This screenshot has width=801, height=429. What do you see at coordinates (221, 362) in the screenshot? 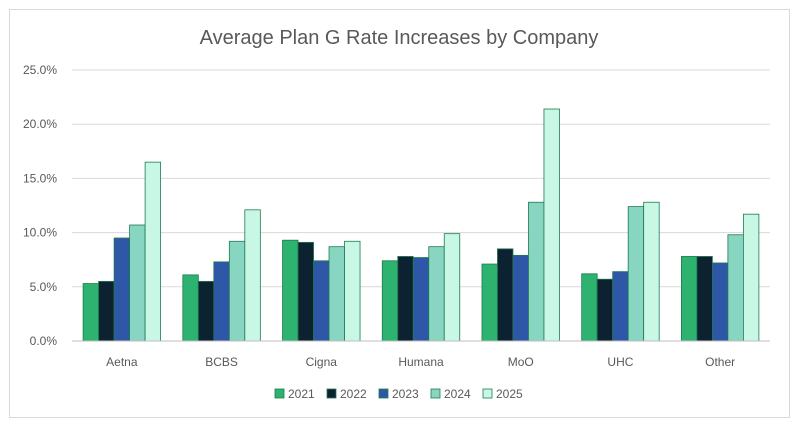
I see `x-tick-label: BCBS` at bounding box center [221, 362].